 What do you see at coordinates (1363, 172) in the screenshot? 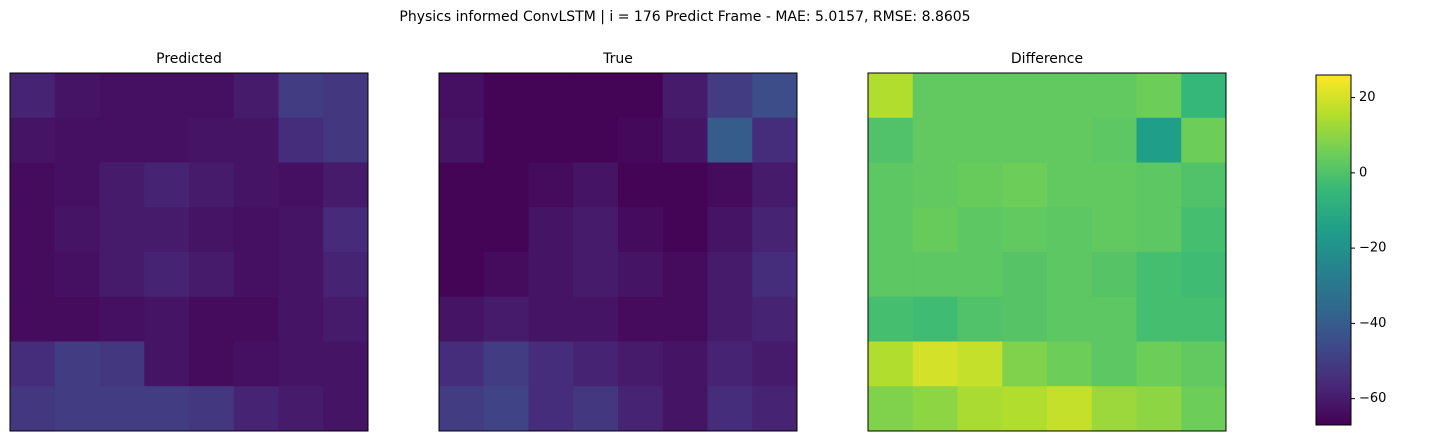
I see `colorbar-tick-label: 0` at bounding box center [1363, 172].